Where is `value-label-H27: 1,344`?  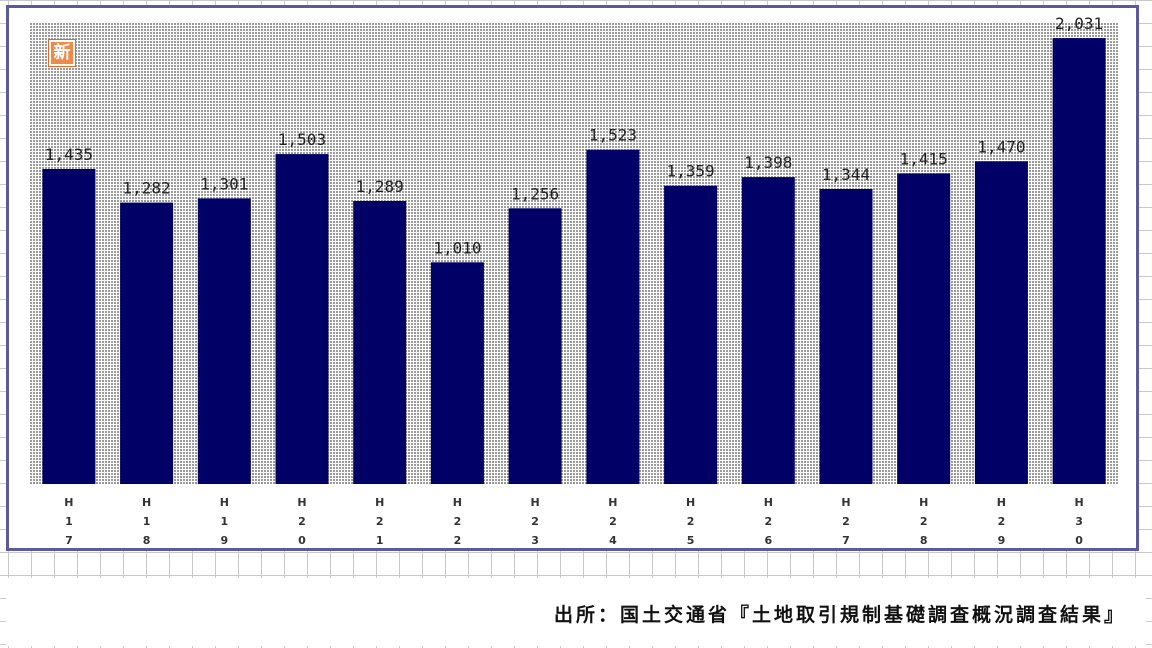
value-label-H27: 1,344 is located at coordinates (846, 174).